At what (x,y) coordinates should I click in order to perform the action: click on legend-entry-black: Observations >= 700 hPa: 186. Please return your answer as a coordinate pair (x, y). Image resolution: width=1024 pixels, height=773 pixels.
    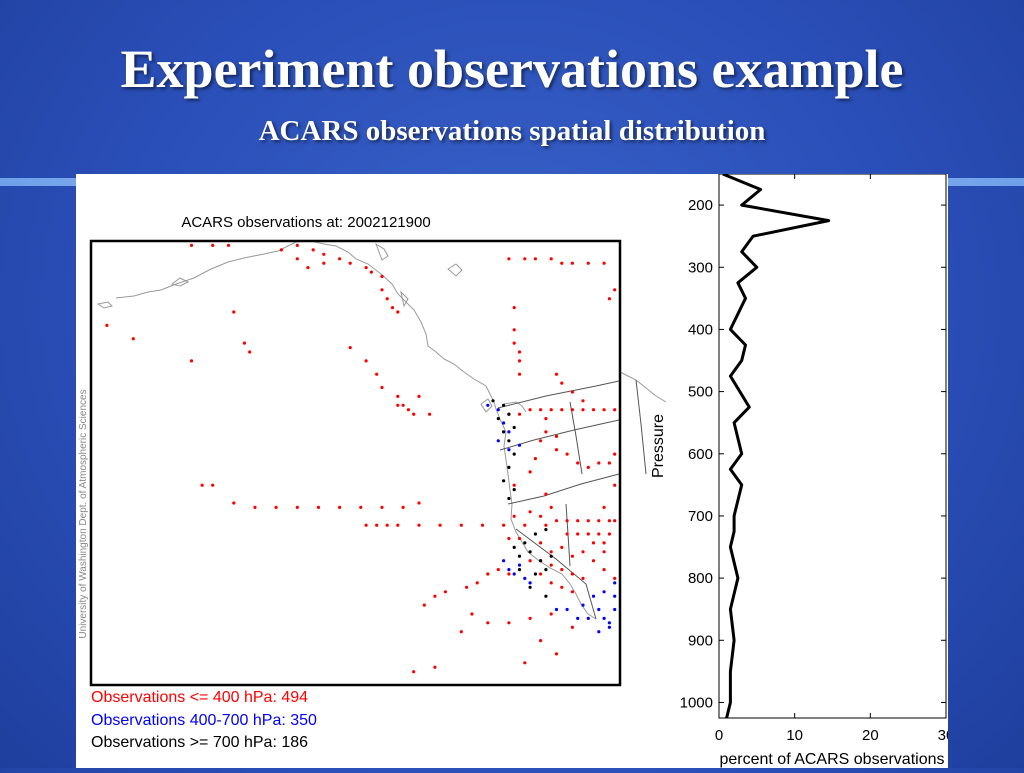
    Looking at the image, I should click on (199, 742).